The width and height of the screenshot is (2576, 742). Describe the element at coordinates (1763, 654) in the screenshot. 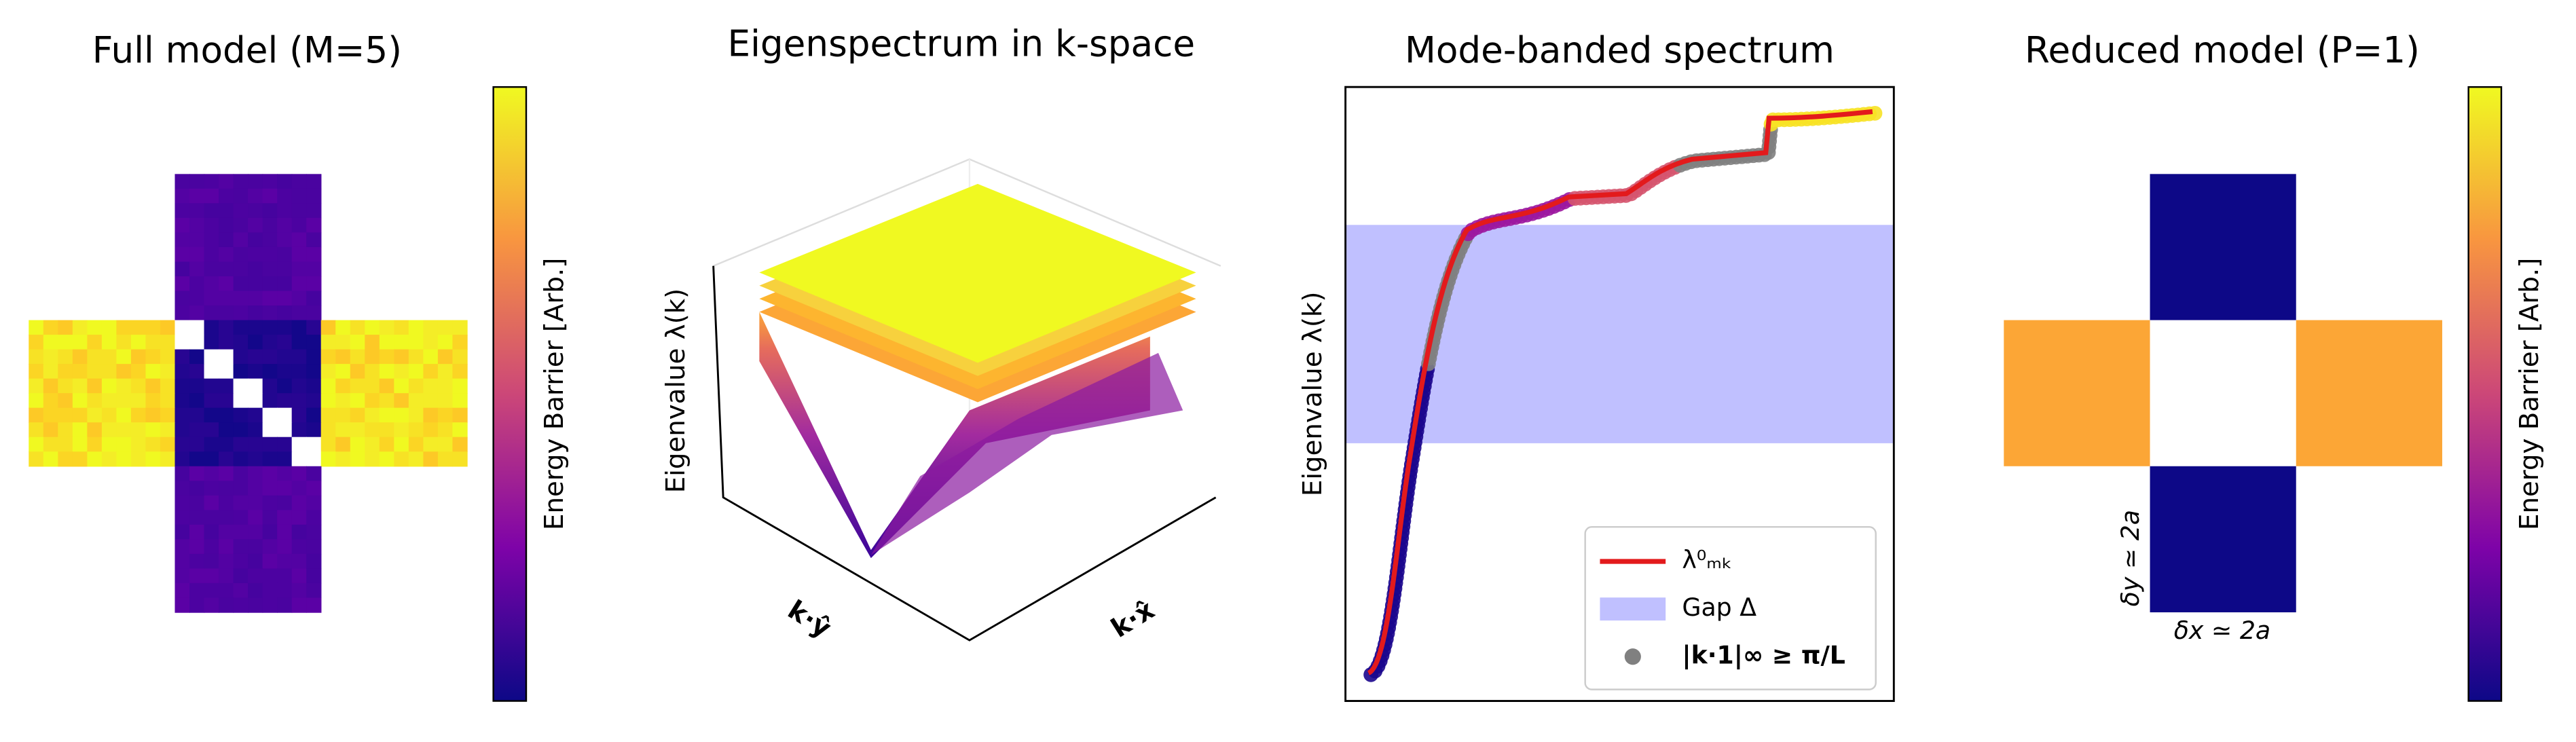

I see `legend-label: |k·1|∞ ≥ π/L` at that location.